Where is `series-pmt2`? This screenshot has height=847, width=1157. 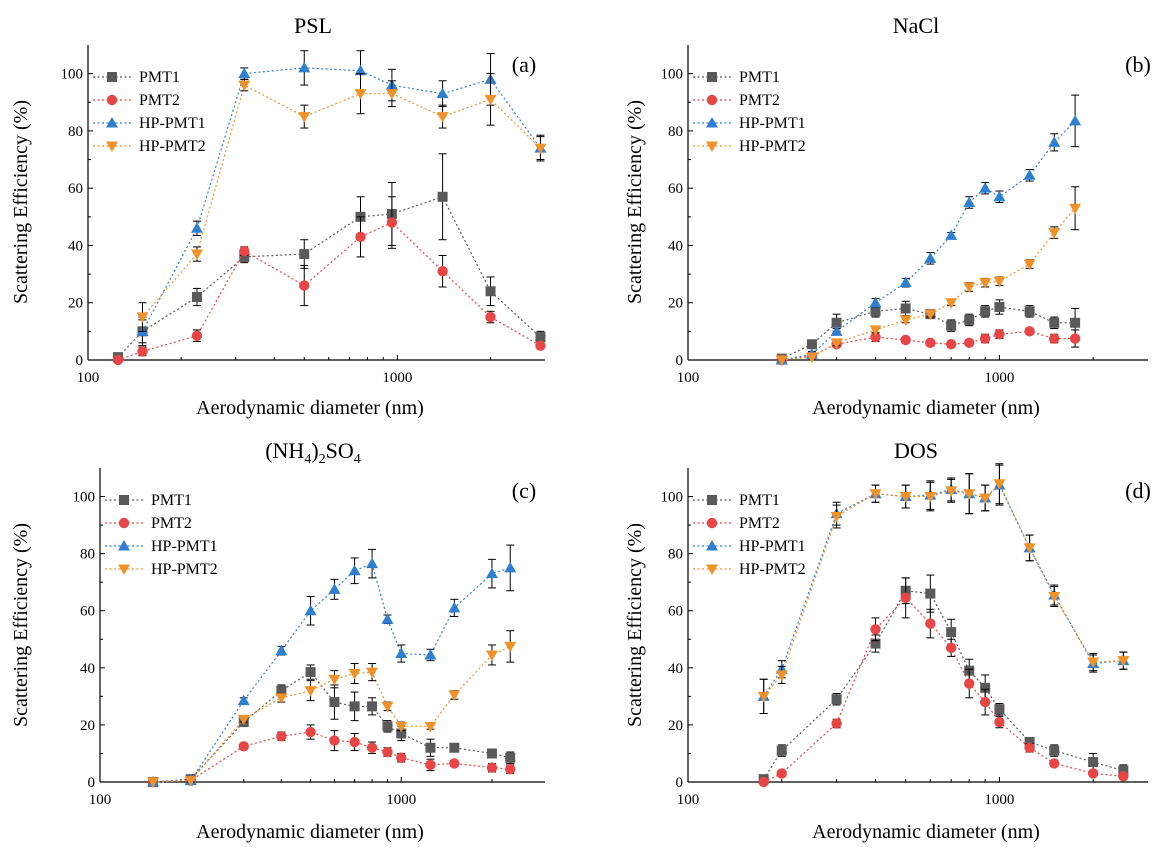
series-pmt2 is located at coordinates (329, 281).